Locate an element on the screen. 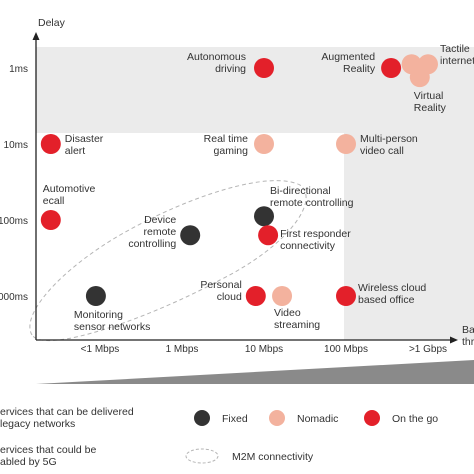 Image resolution: width=474 pixels, height=474 pixels. bandwidth-wedge is located at coordinates (255, 372).